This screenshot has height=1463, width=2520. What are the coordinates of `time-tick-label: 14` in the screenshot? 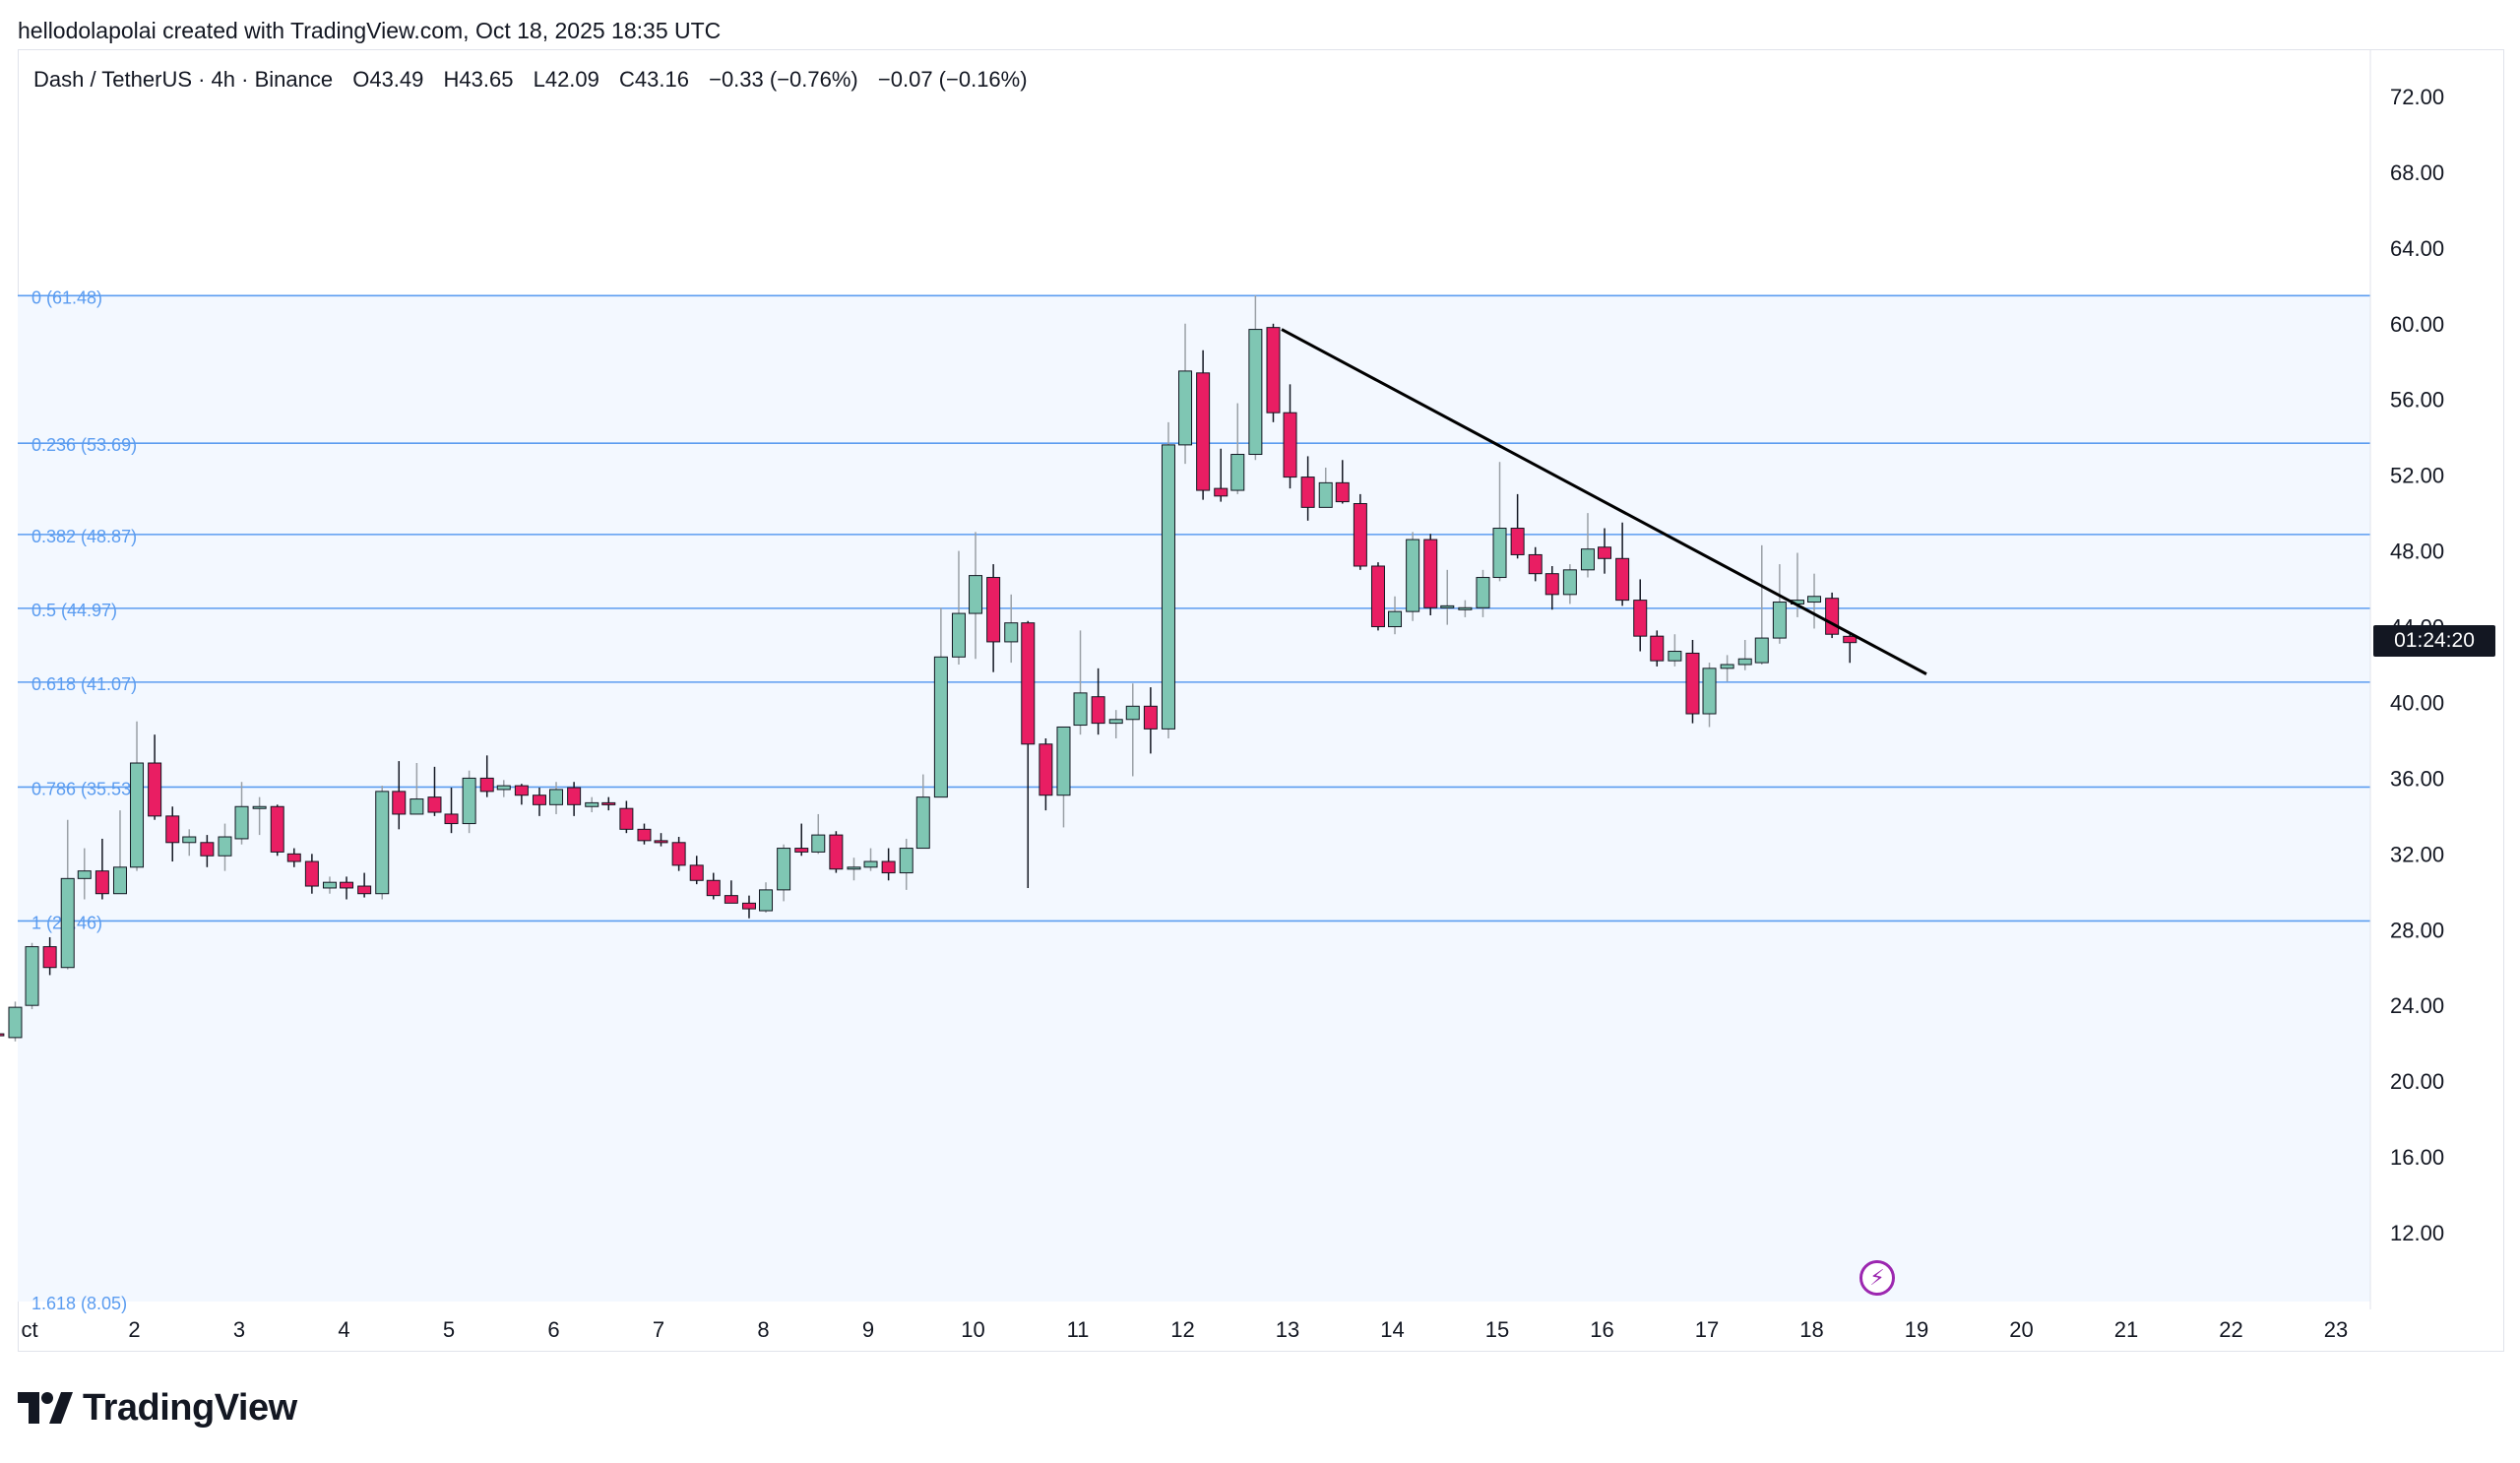 It's located at (1392, 1329).